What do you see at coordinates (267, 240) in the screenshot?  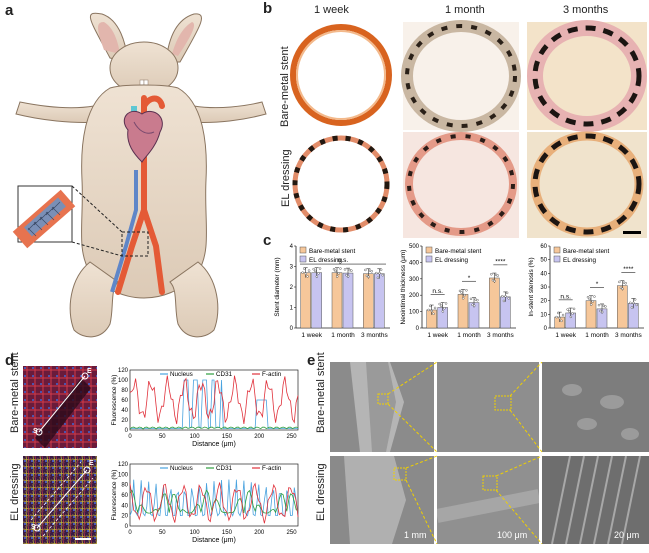 I see `panel-label-c: c` at bounding box center [267, 240].